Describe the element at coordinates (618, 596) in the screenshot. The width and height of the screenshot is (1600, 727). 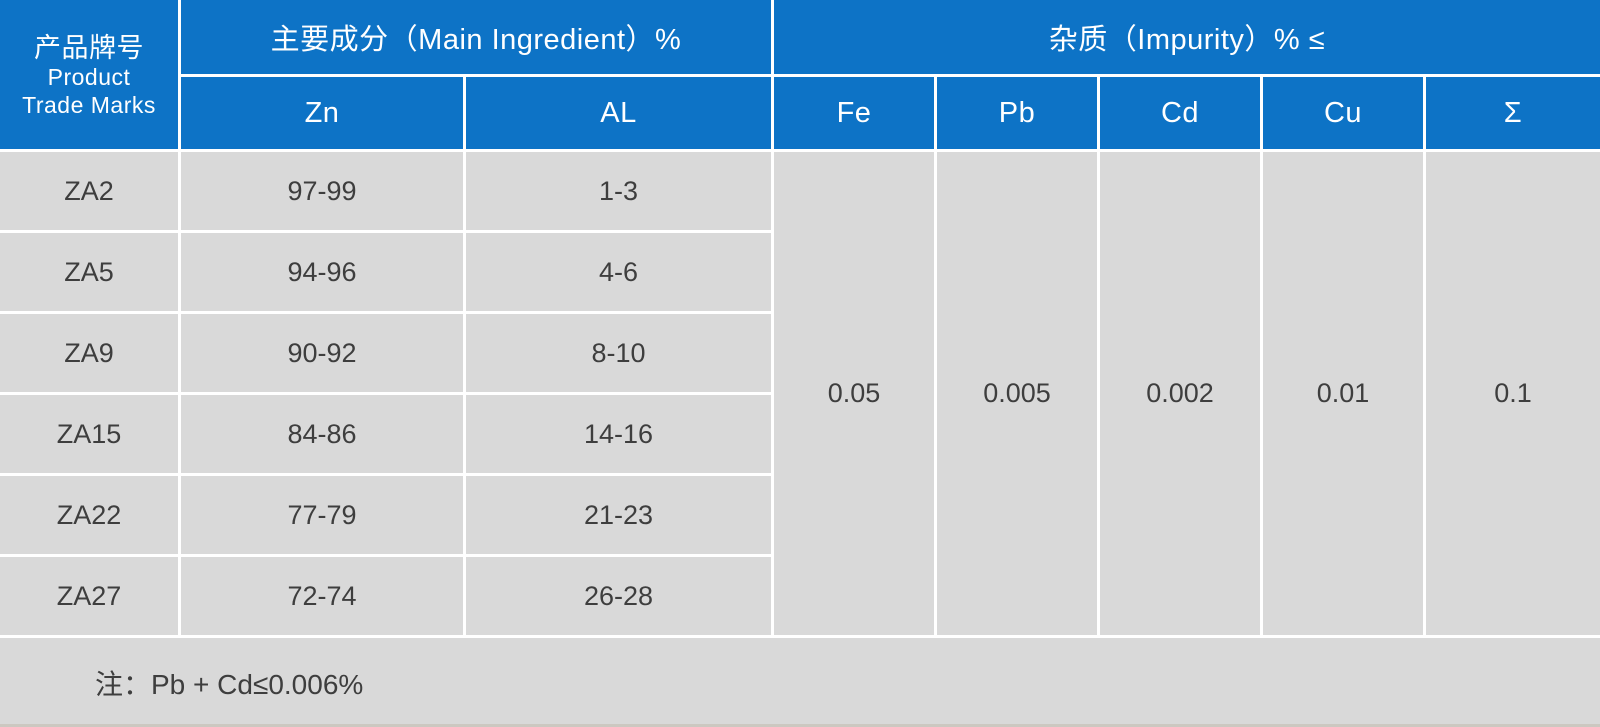
I see `al-value-cell: 26-28` at that location.